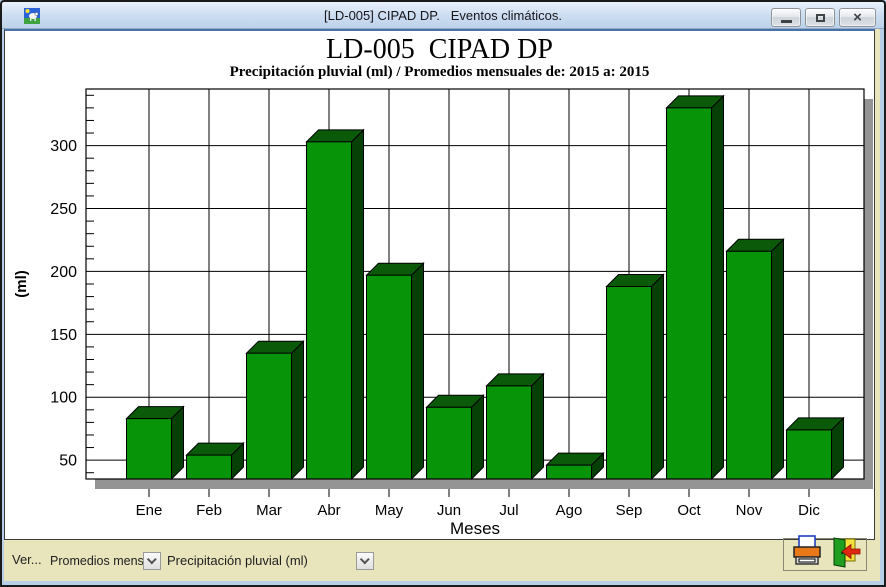 The height and width of the screenshot is (587, 886). What do you see at coordinates (657, 377) in the screenshot?
I see `bar-Sep-side` at bounding box center [657, 377].